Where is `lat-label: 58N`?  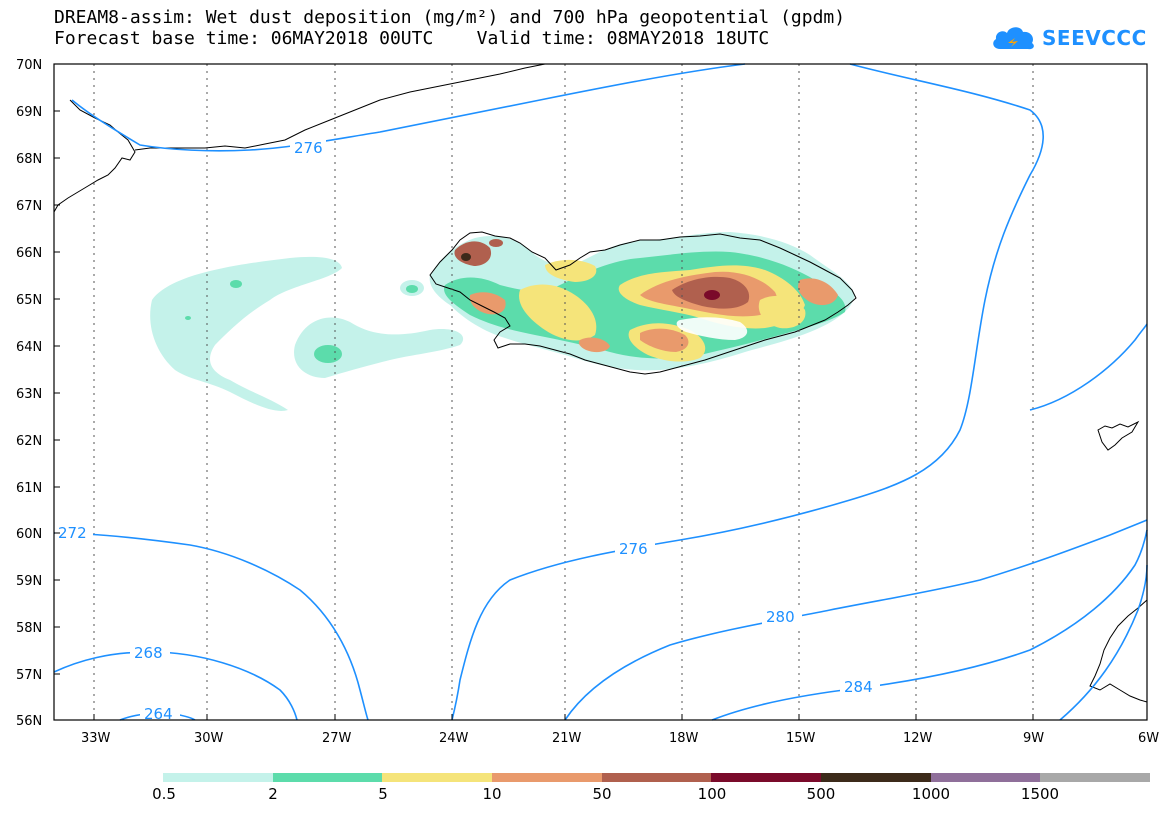
lat-label: 58N is located at coordinates (29, 628).